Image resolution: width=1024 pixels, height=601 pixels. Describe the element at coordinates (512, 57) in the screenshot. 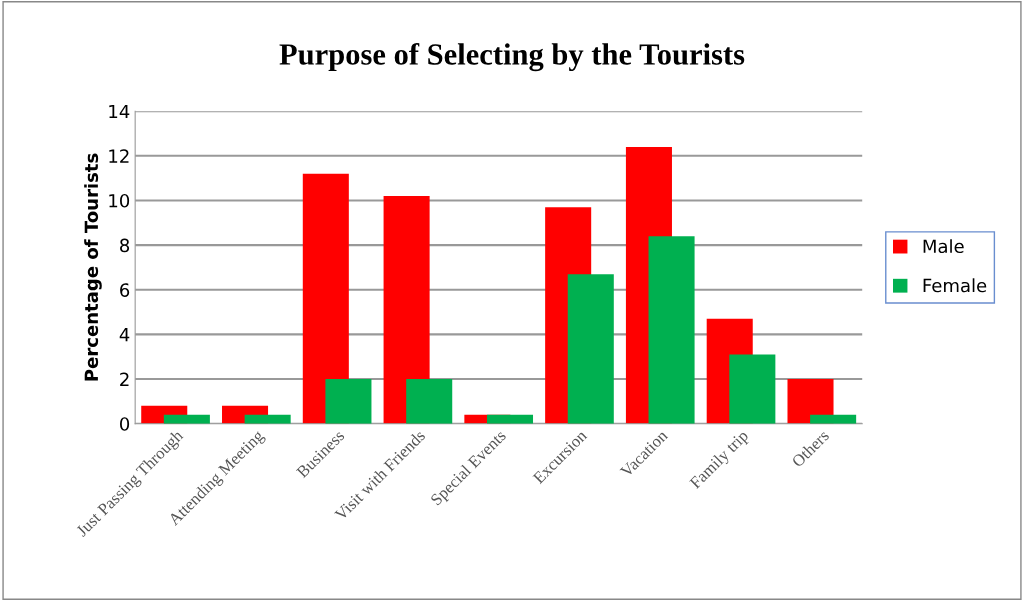

I see `chart-title: Purpose of Selecting by the Tourists` at that location.